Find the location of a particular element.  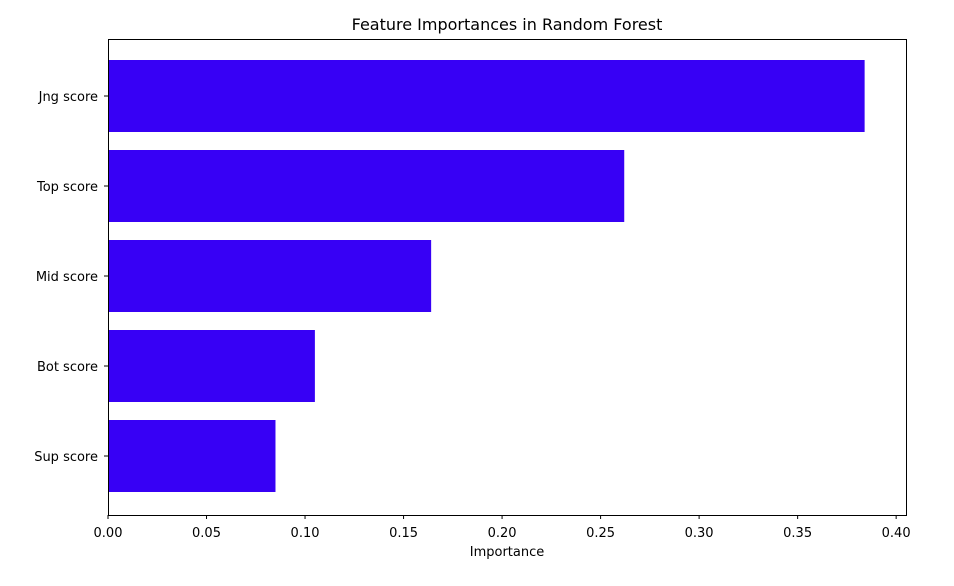

x-axis-ticks: 0.00 0.05 0.10 0.15 0.20 0.25 0.30 0.35 0.40 is located at coordinates (502, 528).